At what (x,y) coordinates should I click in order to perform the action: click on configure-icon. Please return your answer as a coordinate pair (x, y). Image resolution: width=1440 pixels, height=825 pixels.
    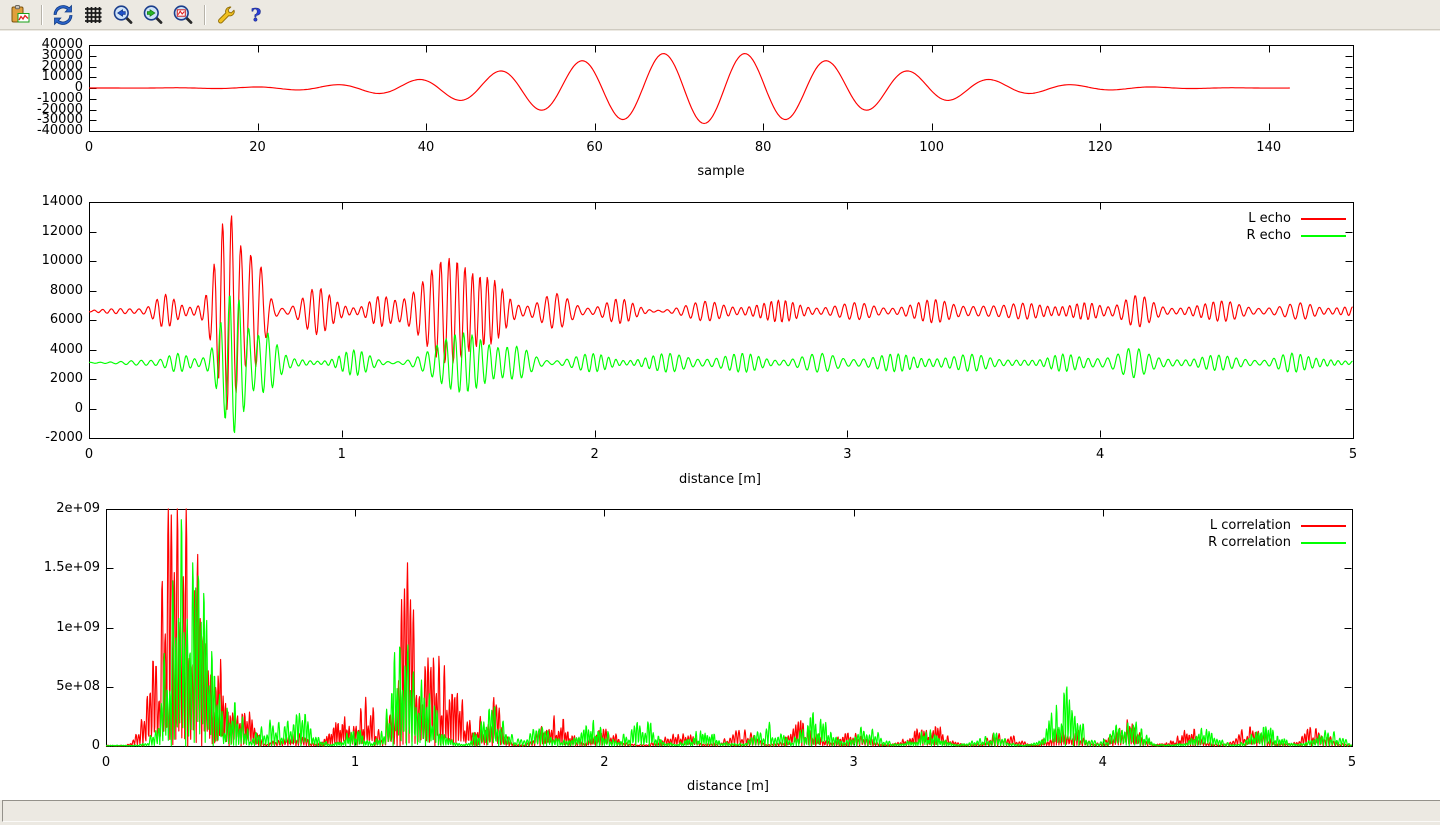
    Looking at the image, I should click on (226, 14).